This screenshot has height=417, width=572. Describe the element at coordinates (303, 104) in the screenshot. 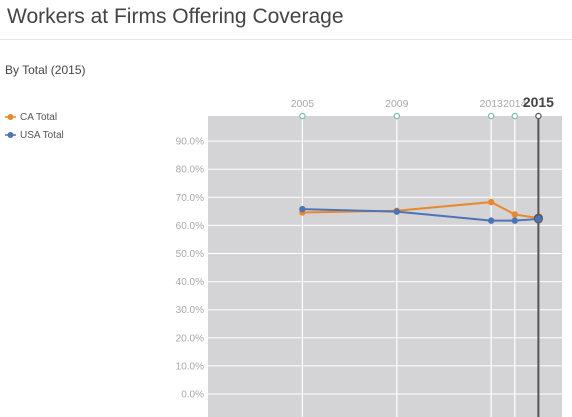

I see `x-tick-label: 2005` at that location.